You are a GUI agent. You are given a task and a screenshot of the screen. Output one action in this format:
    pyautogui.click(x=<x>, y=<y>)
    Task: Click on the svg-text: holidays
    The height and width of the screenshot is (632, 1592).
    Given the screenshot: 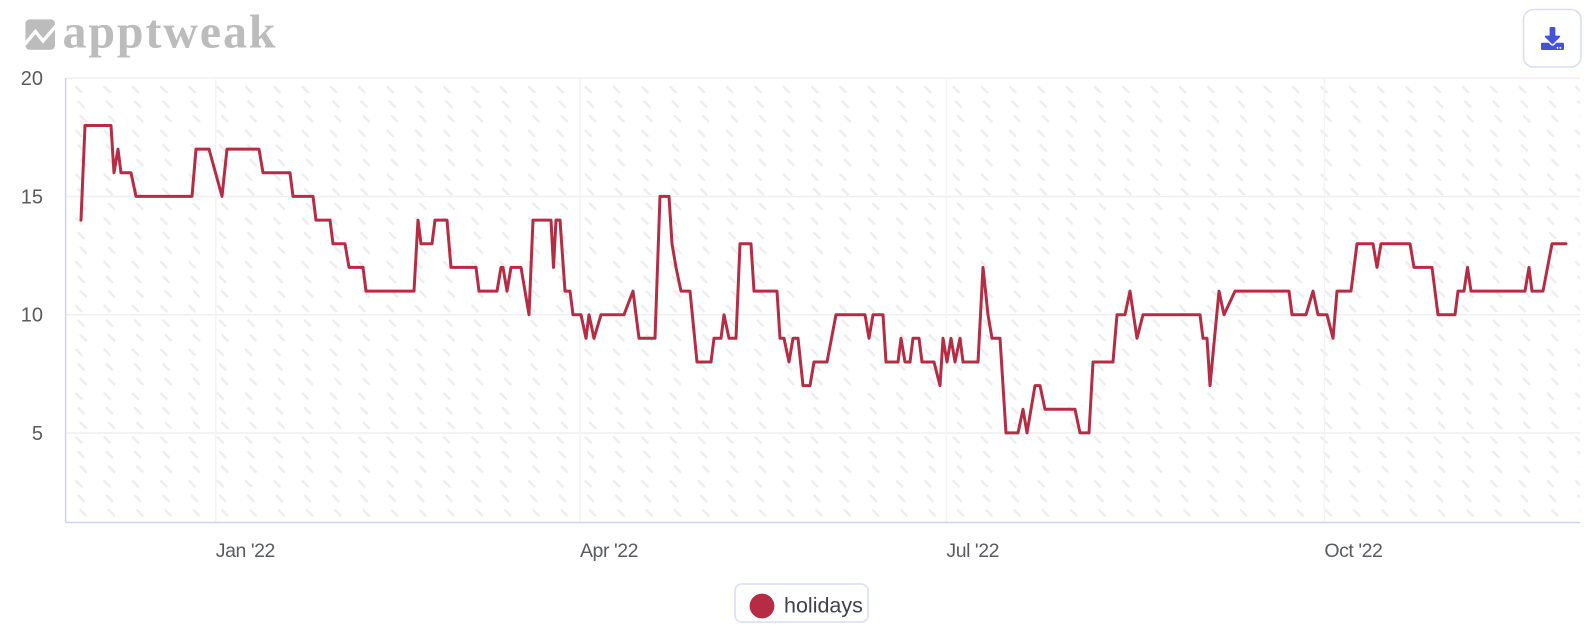 What is the action you would take?
    pyautogui.click(x=823, y=606)
    